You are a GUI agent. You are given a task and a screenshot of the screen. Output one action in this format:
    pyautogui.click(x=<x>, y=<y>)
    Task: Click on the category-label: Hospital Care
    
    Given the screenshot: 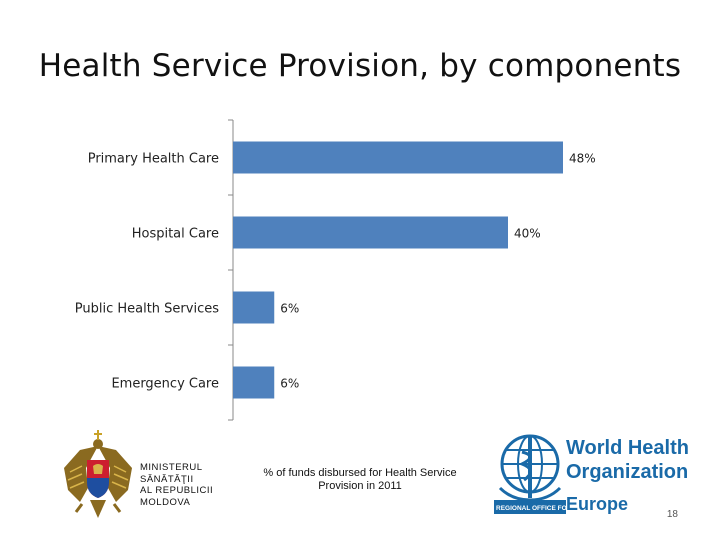 What is the action you would take?
    pyautogui.click(x=175, y=234)
    